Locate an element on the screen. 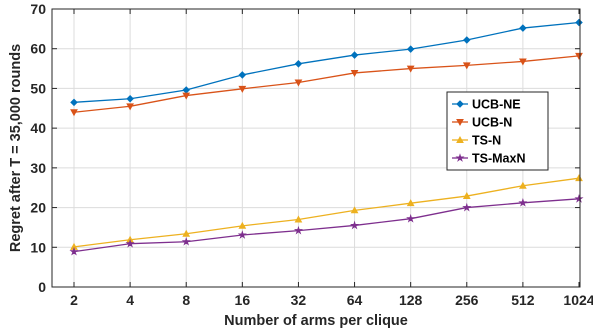  series-line-ucb-n is located at coordinates (326, 84).